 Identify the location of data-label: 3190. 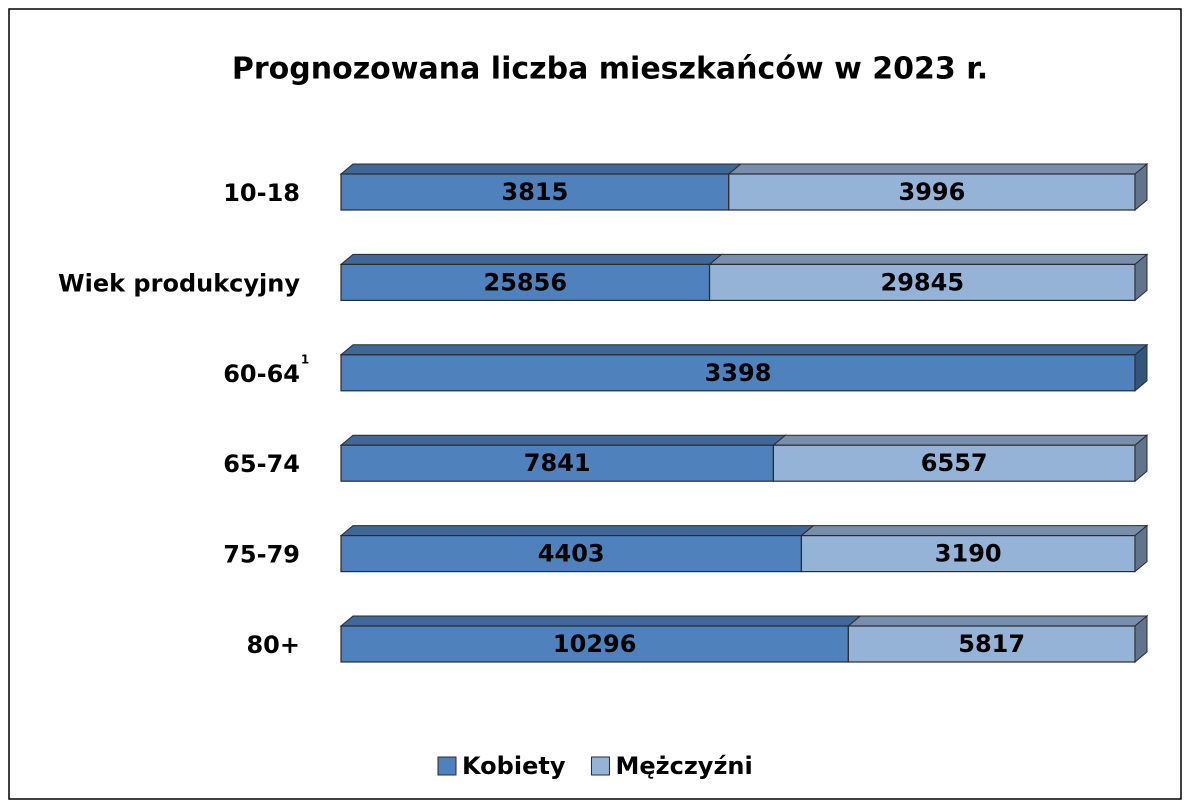
(968, 554).